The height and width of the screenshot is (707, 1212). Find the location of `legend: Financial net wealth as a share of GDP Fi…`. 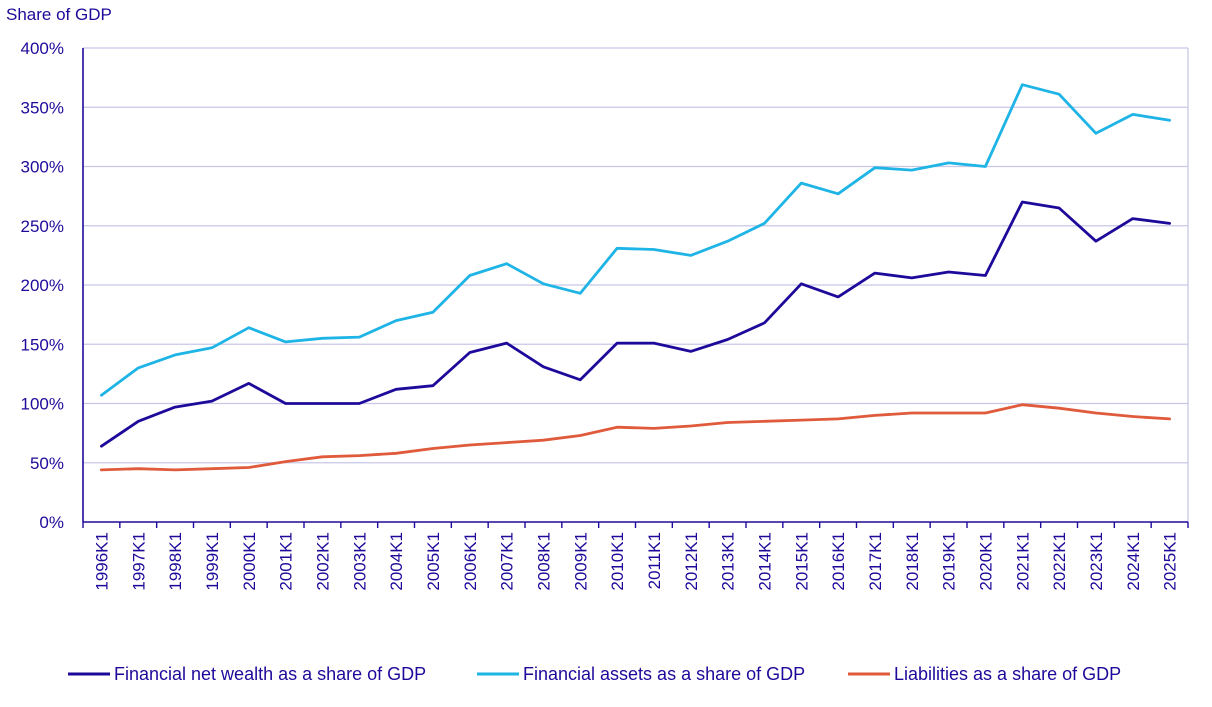

legend: Financial net wealth as a share of GDP Fi… is located at coordinates (594, 674).